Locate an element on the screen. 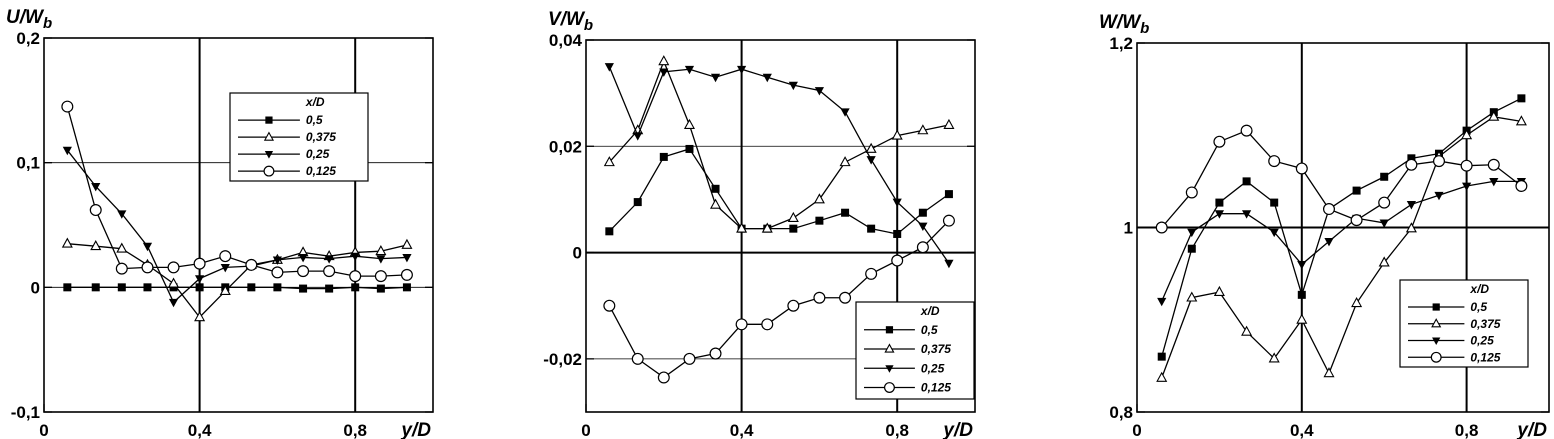  y-tick-label: -0,1 is located at coordinates (25, 412).